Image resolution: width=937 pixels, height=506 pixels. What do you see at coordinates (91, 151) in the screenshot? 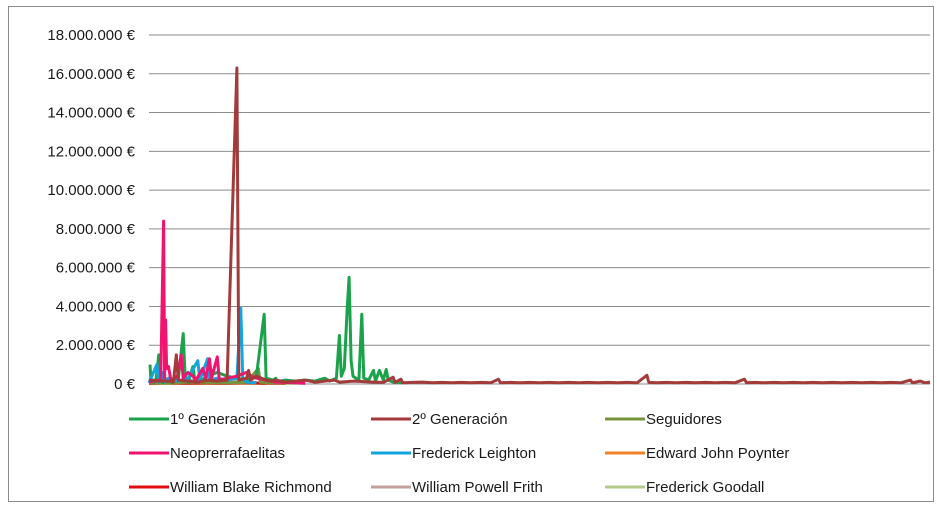
I see `y-tick-label: 12.000.000 €` at bounding box center [91, 151].